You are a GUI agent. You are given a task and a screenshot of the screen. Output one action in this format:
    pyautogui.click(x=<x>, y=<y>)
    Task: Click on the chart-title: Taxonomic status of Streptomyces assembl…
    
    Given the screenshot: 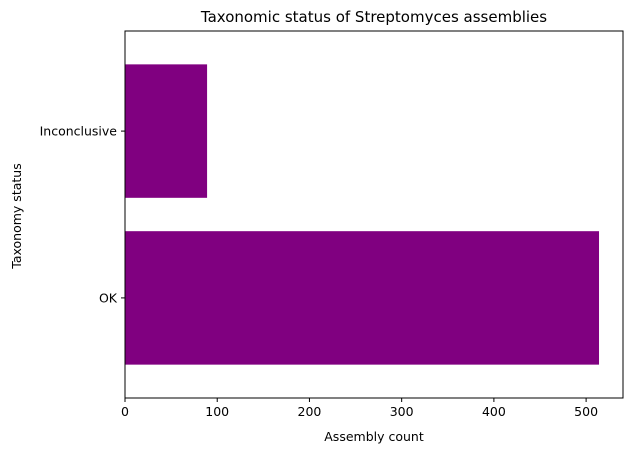 What is the action you would take?
    pyautogui.click(x=373, y=17)
    